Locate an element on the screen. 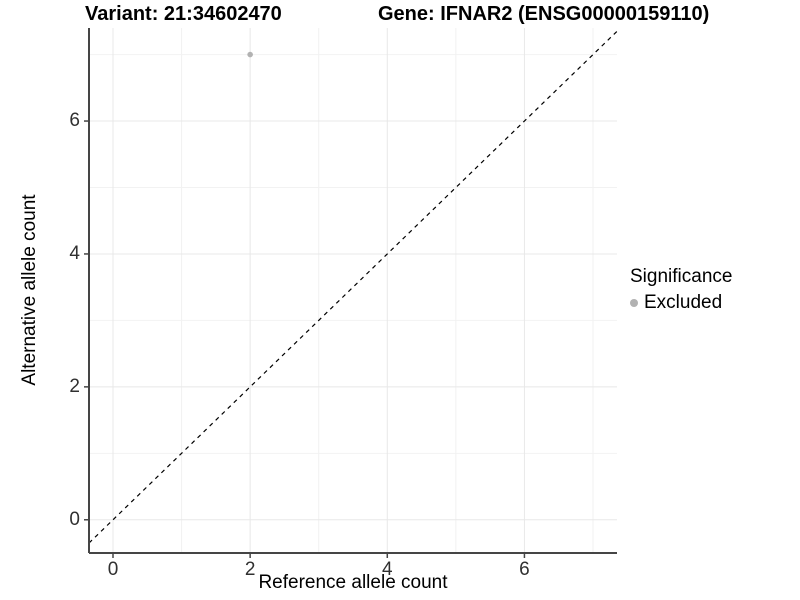 The image size is (800, 600). y-axis-title: Alternative allele count is located at coordinates (29, 290).